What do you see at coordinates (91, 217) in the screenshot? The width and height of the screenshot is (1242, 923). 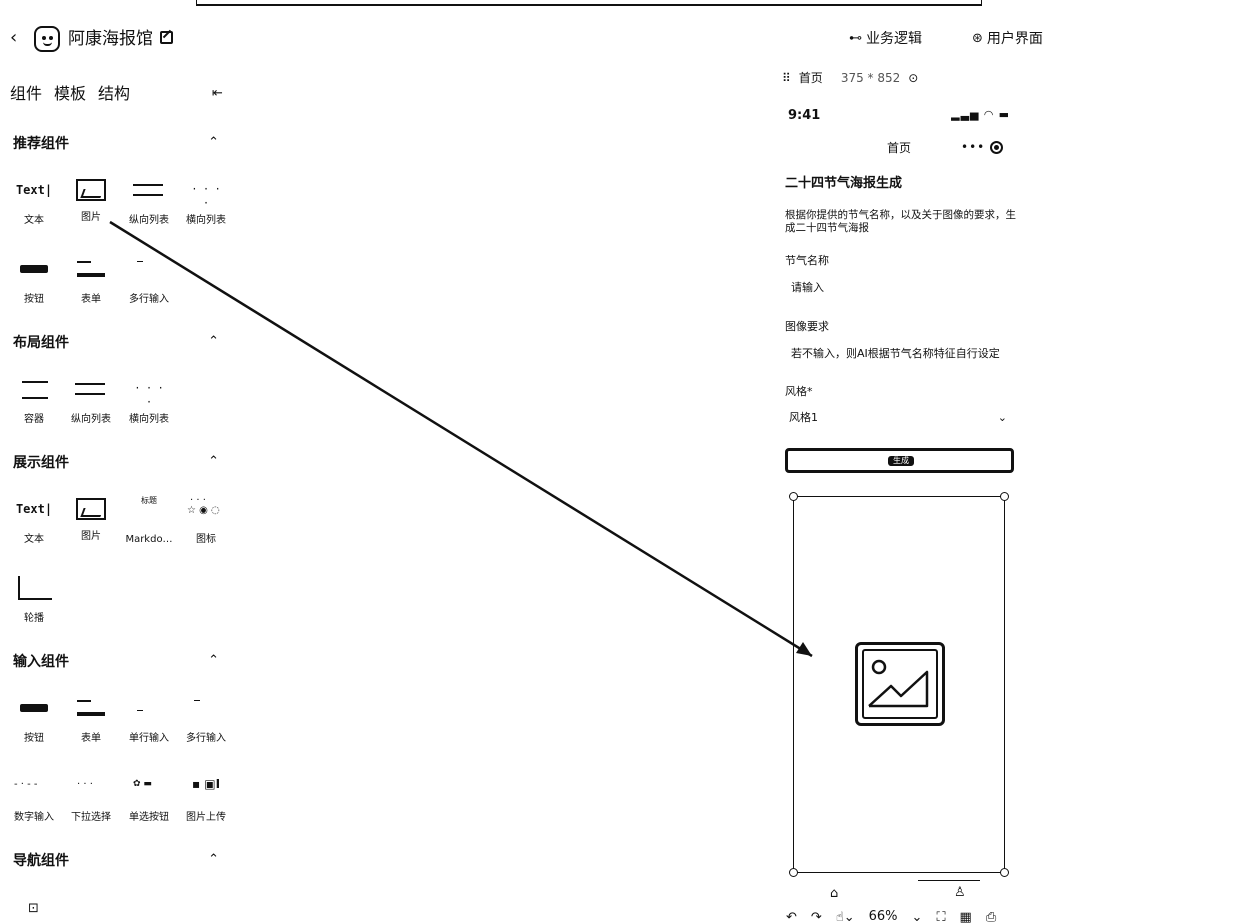 I see `component-label: 图片` at bounding box center [91, 217].